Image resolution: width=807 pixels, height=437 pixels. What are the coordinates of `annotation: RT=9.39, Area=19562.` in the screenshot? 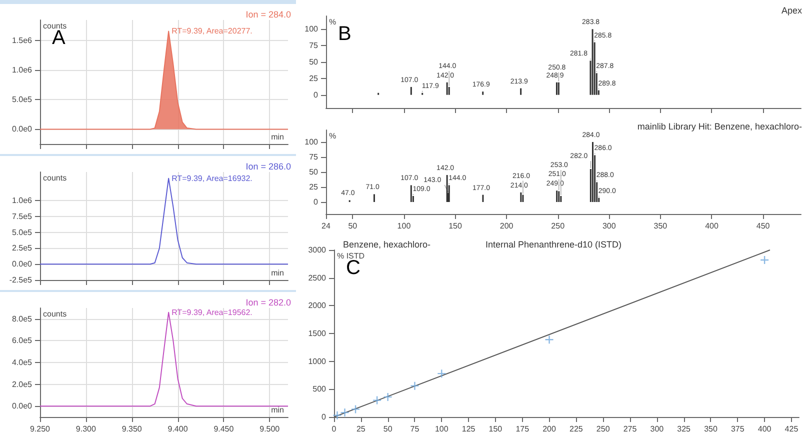 It's located at (212, 312).